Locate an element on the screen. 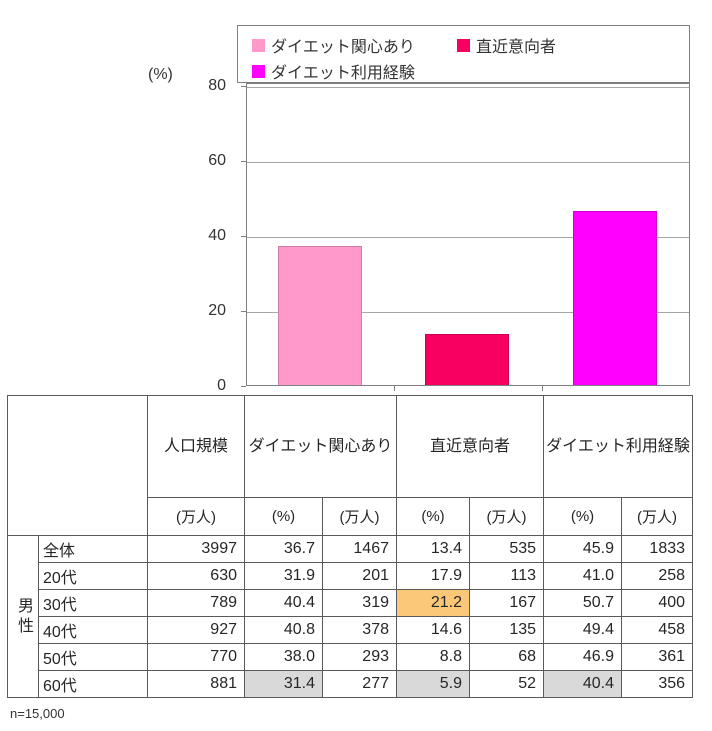 This screenshot has width=712, height=731. y-tick-label: 60 is located at coordinates (217, 160).